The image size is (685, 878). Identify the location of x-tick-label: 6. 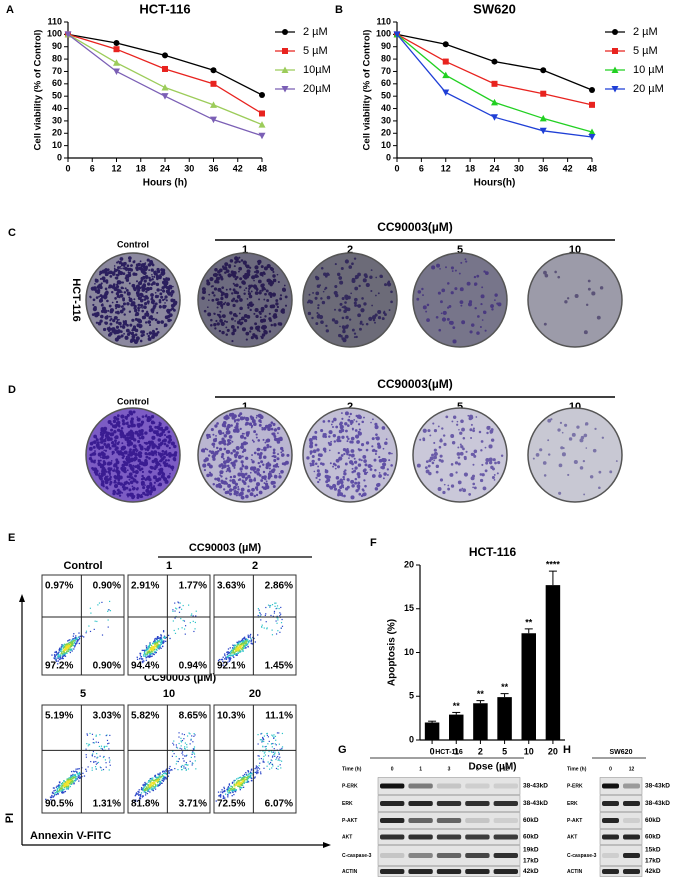
(92, 168).